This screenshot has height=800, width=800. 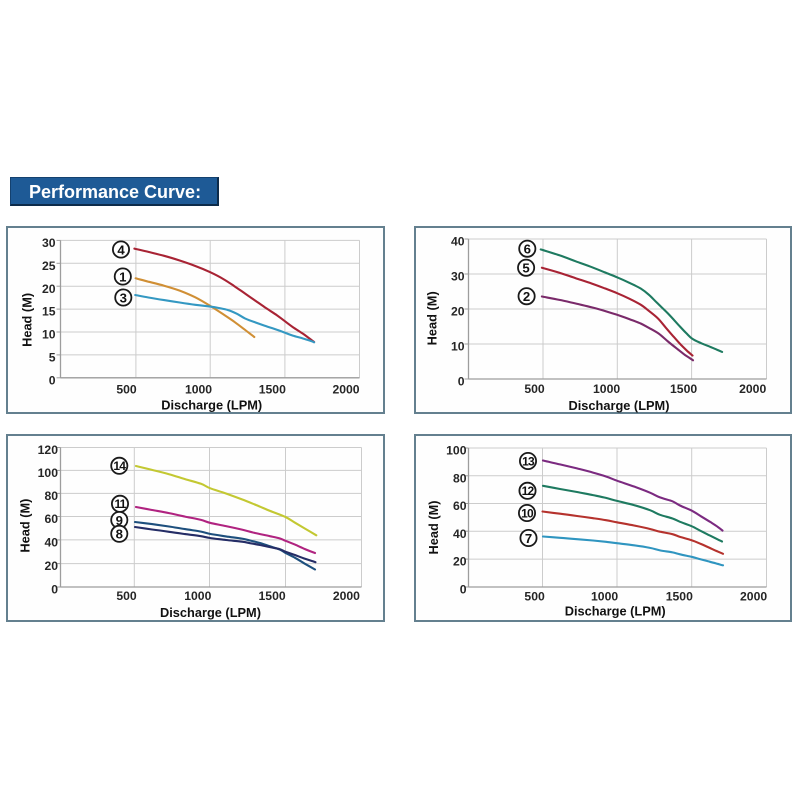 I want to click on svg-text: 15, so click(x=49, y=312).